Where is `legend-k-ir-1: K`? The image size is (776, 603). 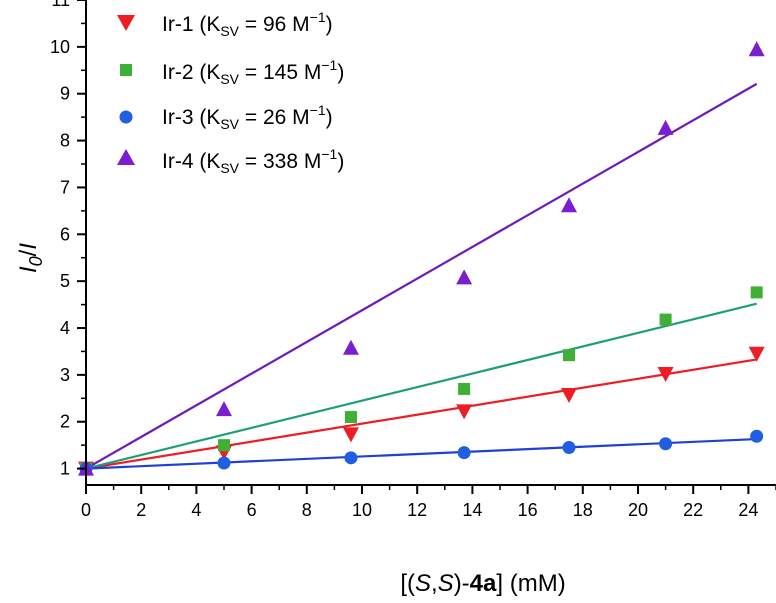 legend-k-ir-1: K is located at coordinates (213, 24).